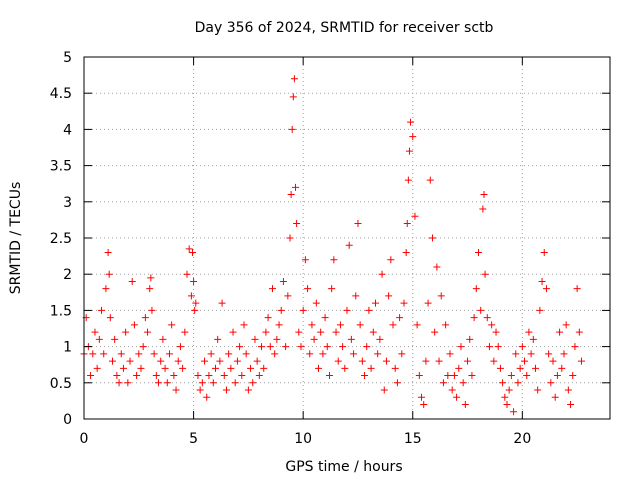  I want to click on x-axis-label: GPS time / hours, so click(343, 467).